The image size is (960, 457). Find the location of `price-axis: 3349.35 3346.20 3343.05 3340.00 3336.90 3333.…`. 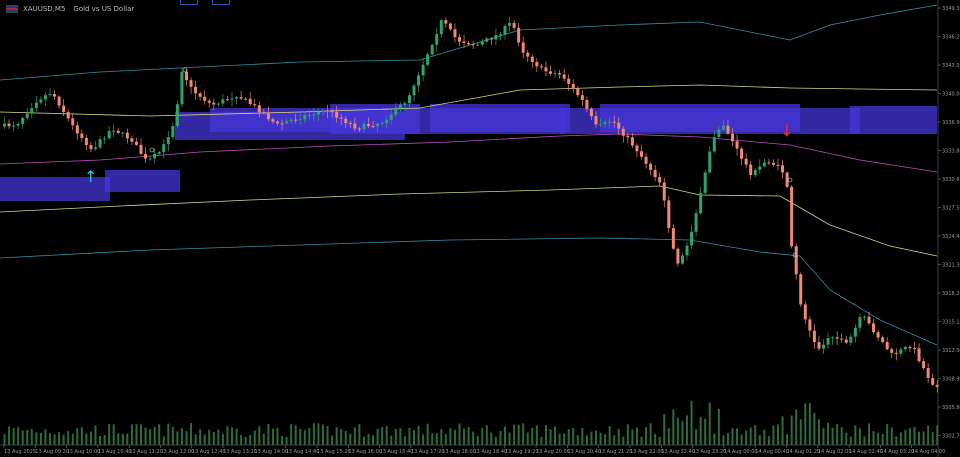

price-axis: 3349.35 3346.20 3343.05 3340.00 3336.90 3333.… is located at coordinates (949, 223).